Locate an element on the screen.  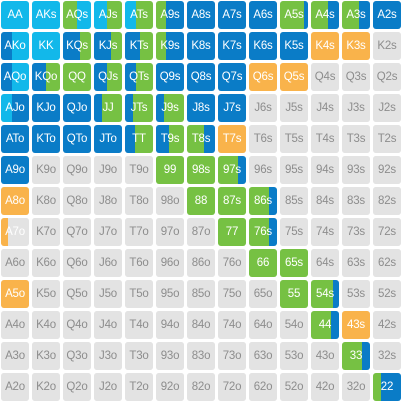
hand-cell-T3o: T3o is located at coordinates (139, 356).